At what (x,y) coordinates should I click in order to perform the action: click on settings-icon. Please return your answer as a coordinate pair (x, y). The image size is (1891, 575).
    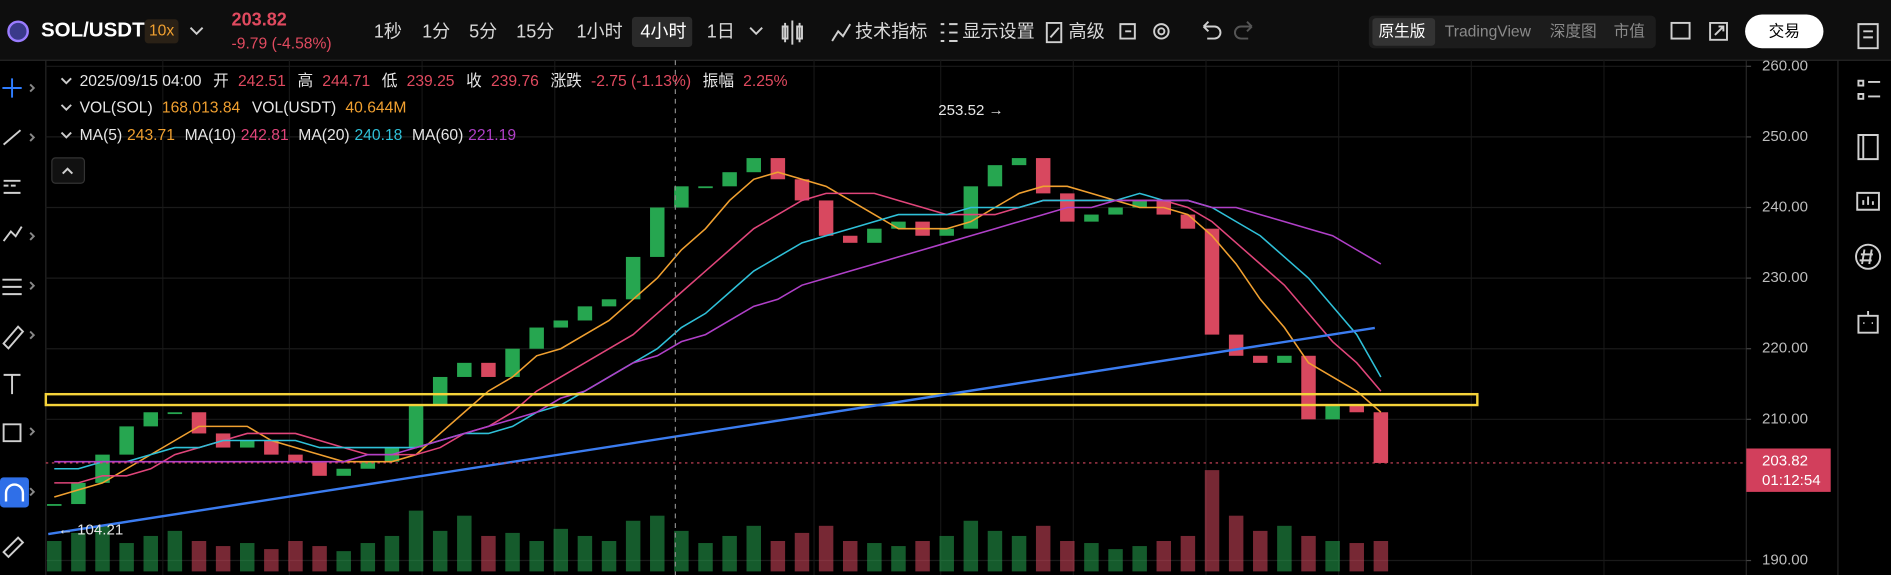
    Looking at the image, I should click on (1161, 31).